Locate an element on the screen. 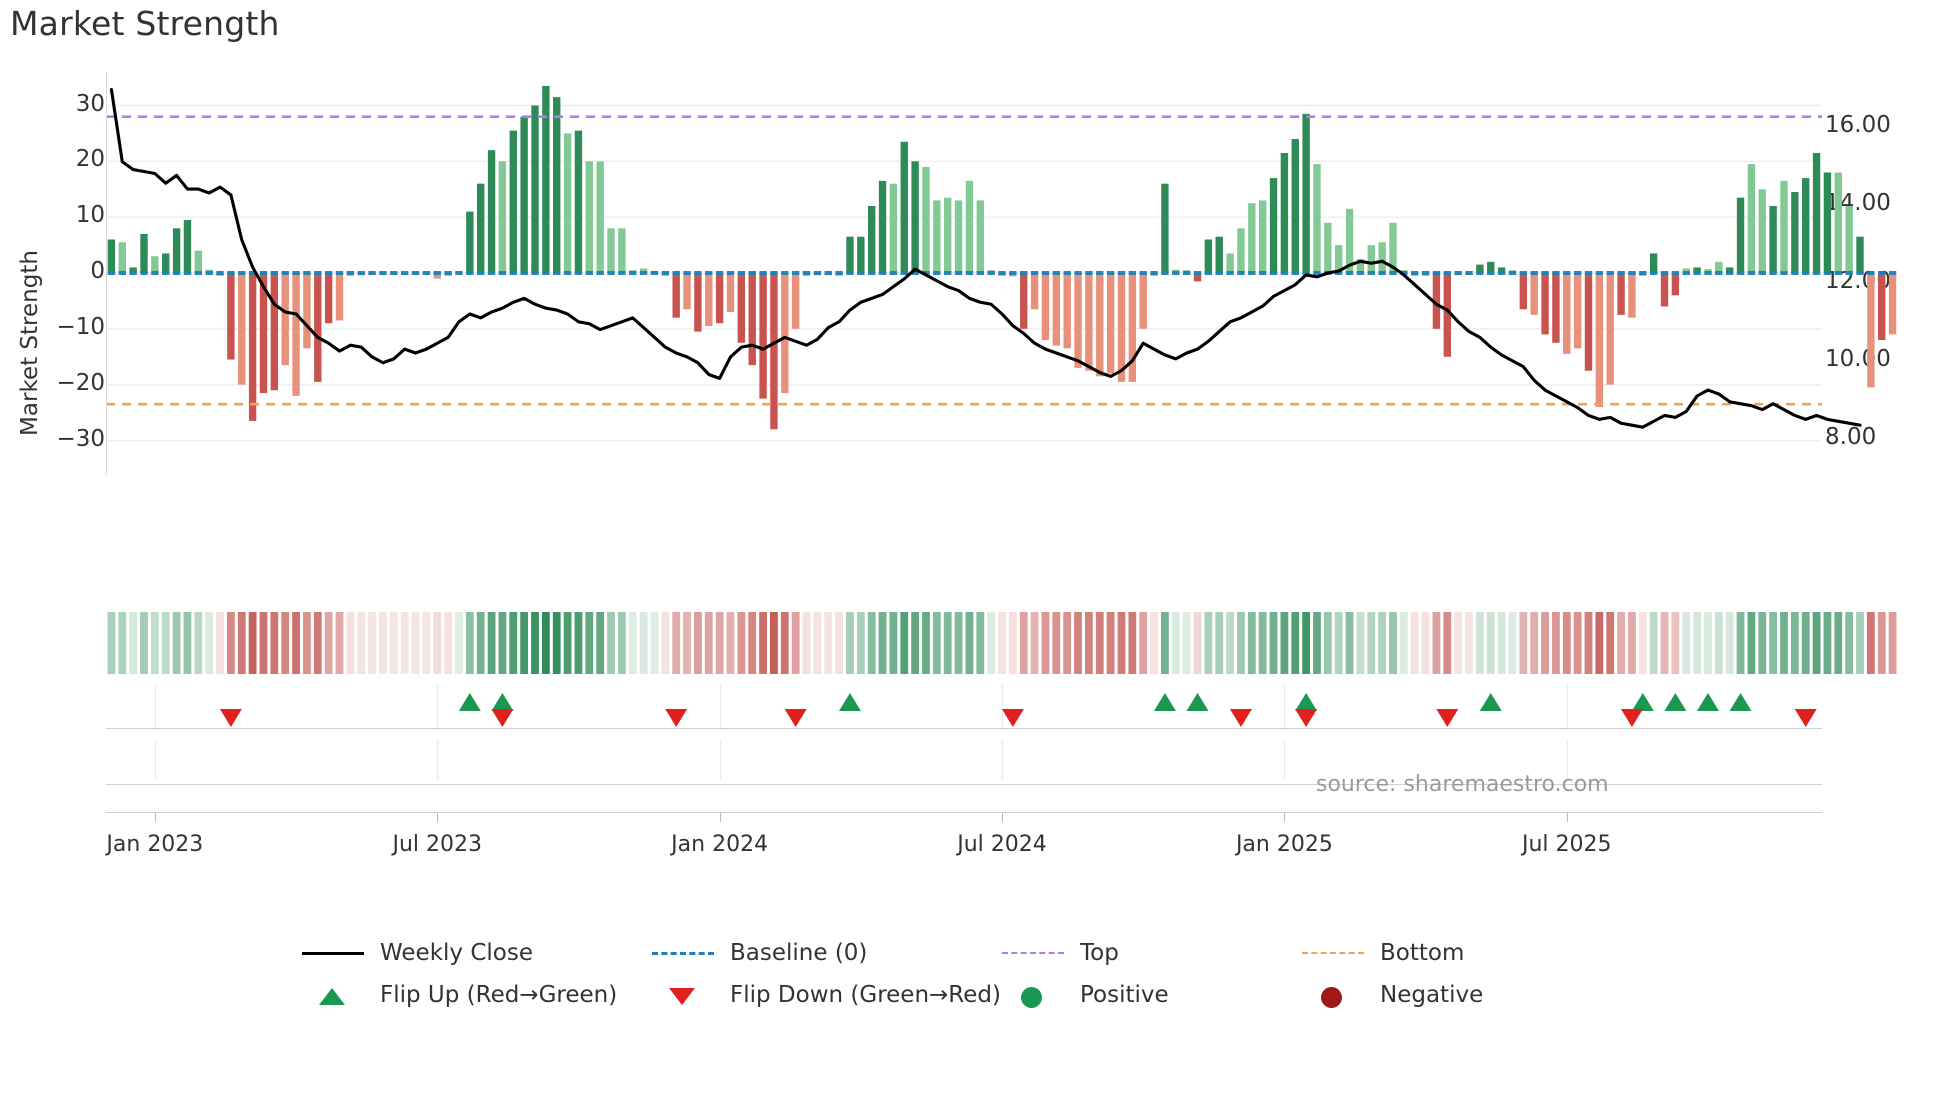 The height and width of the screenshot is (1102, 1960). legend-glyph is located at coordinates (1033, 995).